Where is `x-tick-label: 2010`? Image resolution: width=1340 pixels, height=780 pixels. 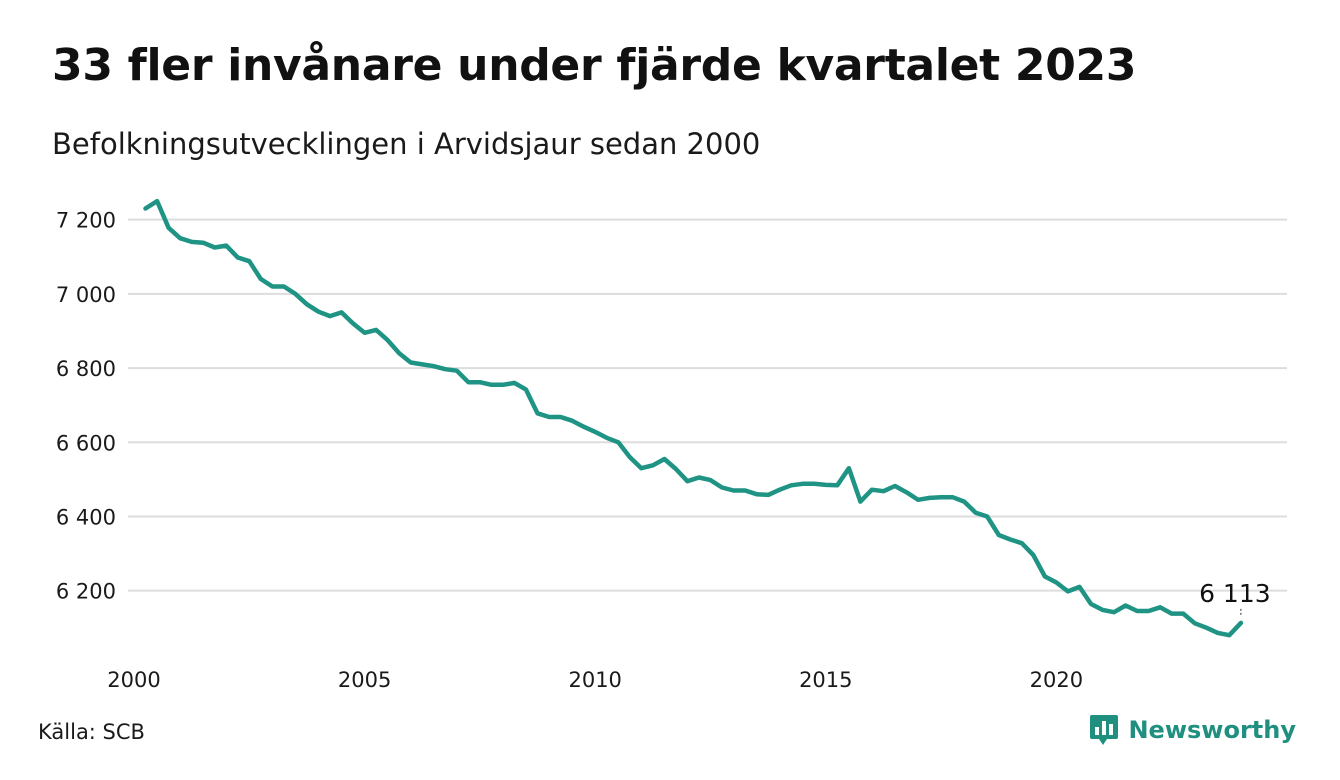
x-tick-label: 2010 is located at coordinates (594, 680).